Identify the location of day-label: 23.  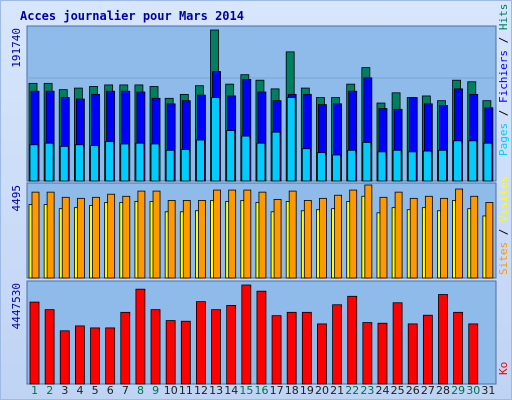
(367, 390).